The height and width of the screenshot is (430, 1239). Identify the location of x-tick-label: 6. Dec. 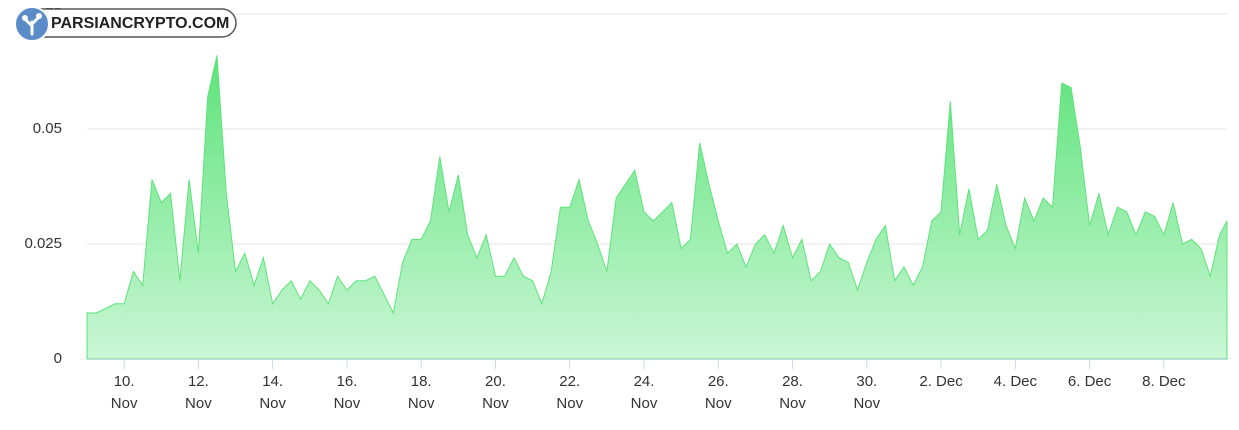
(1089, 381).